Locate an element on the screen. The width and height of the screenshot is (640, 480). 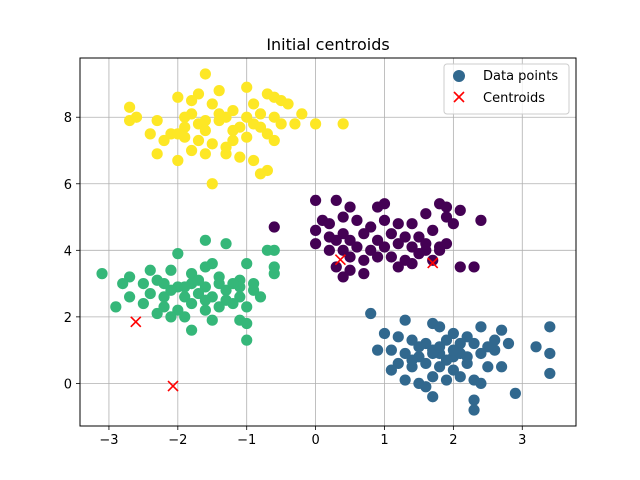
legend-label-data-points: Data points is located at coordinates (520, 76).